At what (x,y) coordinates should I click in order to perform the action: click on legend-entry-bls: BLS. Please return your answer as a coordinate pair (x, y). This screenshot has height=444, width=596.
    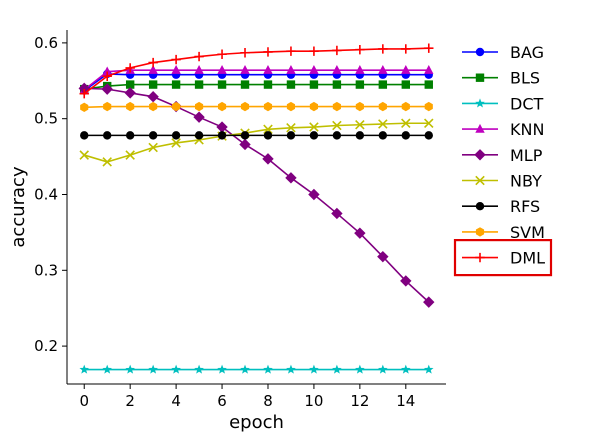
    Looking at the image, I should click on (501, 78).